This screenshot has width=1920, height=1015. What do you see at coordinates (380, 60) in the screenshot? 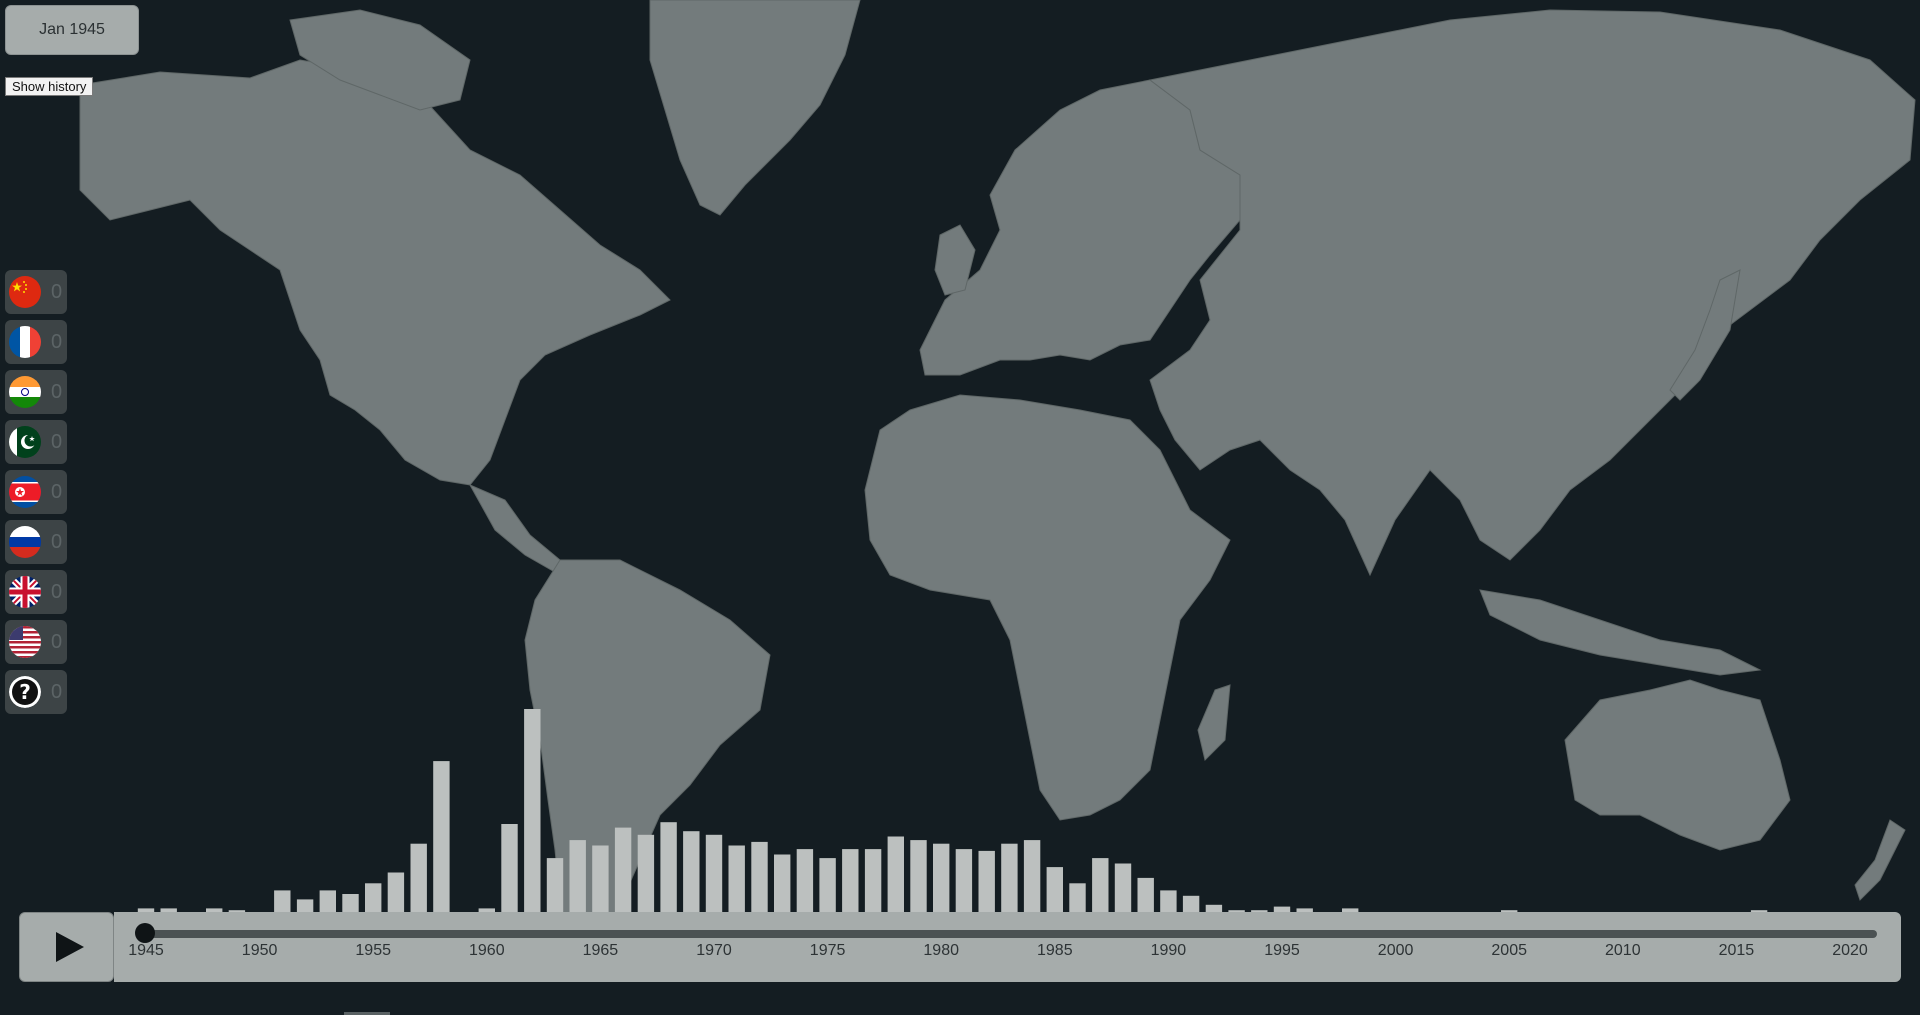
I see `arctic-islands` at bounding box center [380, 60].